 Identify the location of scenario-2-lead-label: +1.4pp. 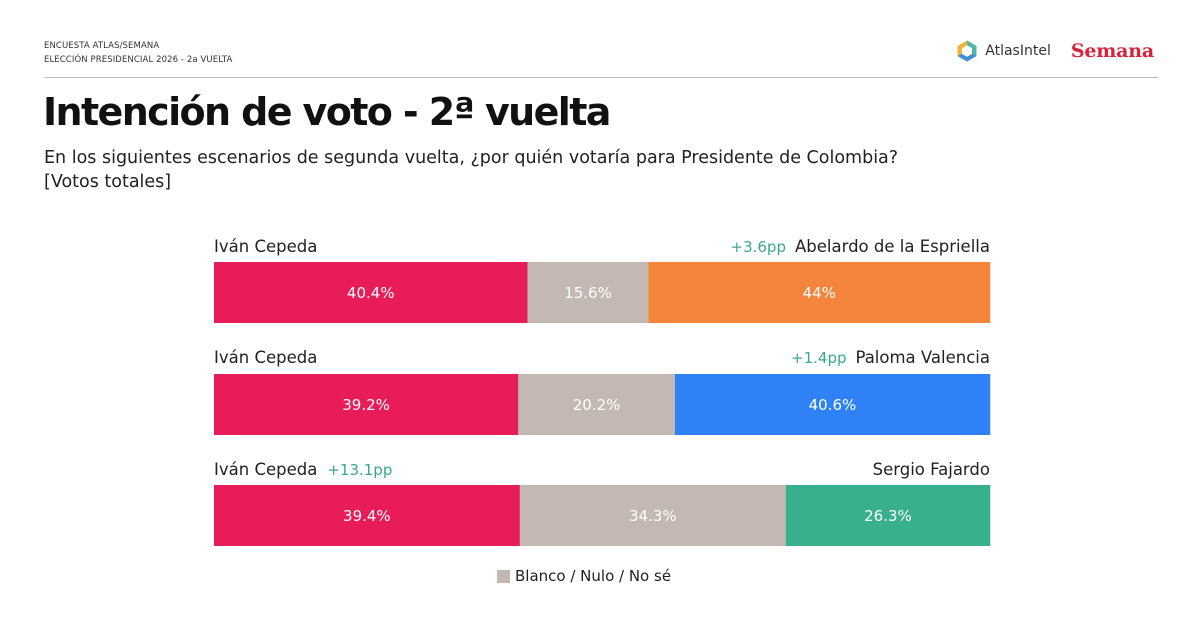
(818, 358).